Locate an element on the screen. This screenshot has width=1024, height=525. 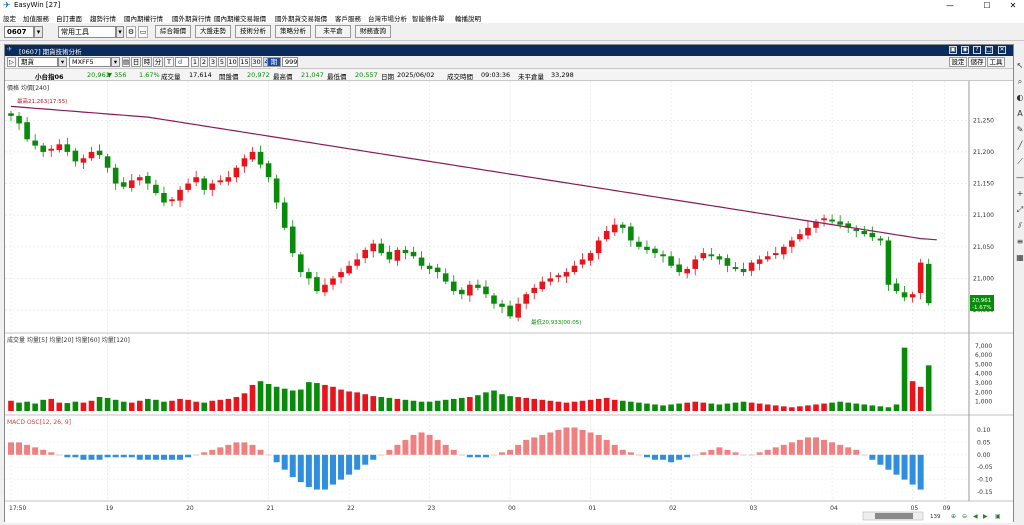
zoom-icon: ⌕ is located at coordinates (1020, 81).